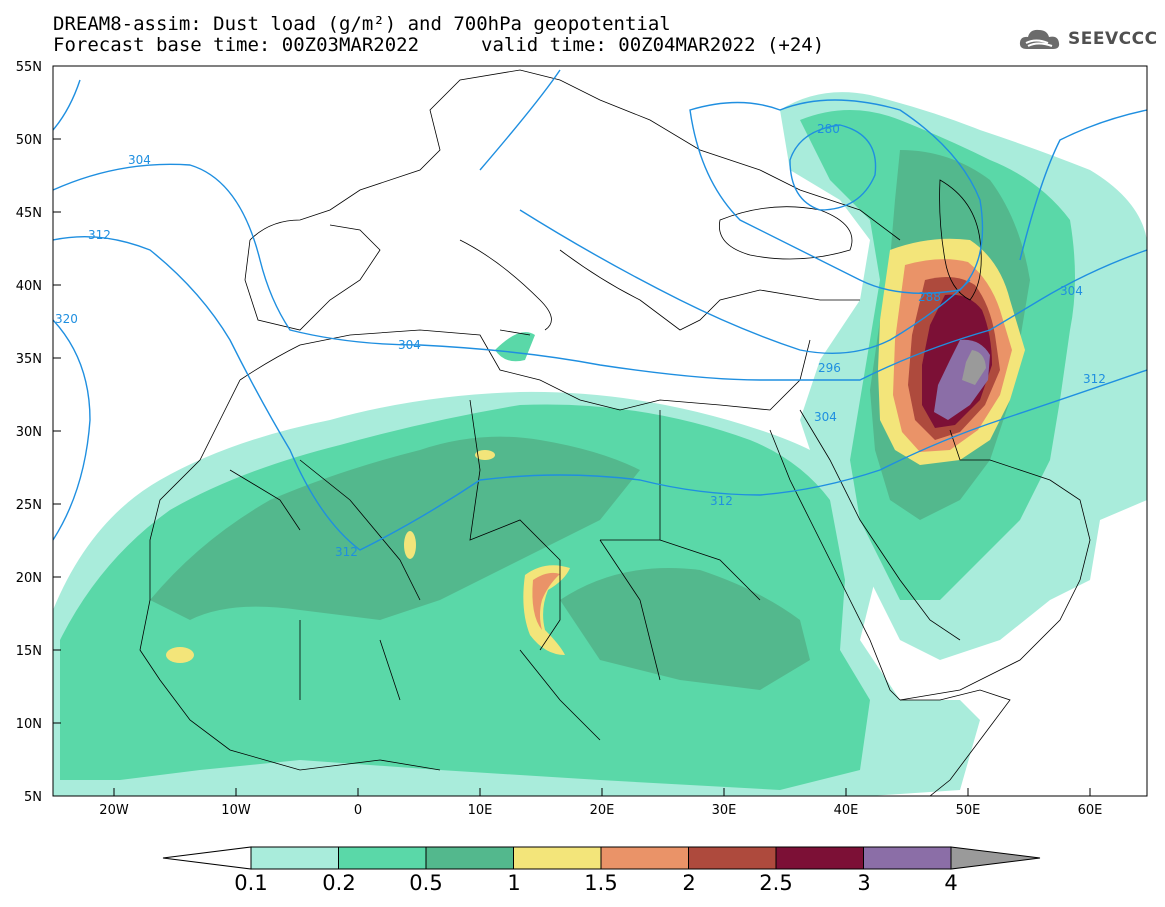  I want to click on contour-304-east, so click(1083, 185).